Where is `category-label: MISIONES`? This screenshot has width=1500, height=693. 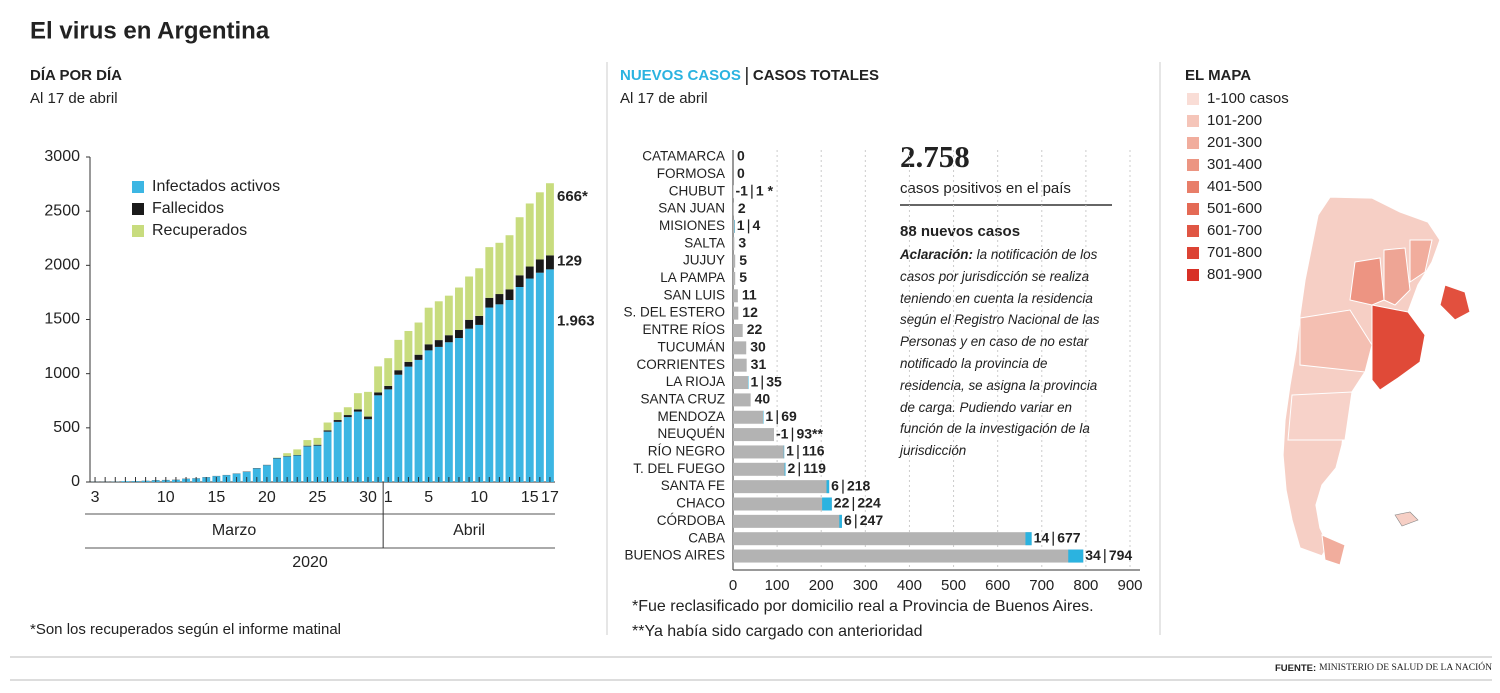 category-label: MISIONES is located at coordinates (692, 225).